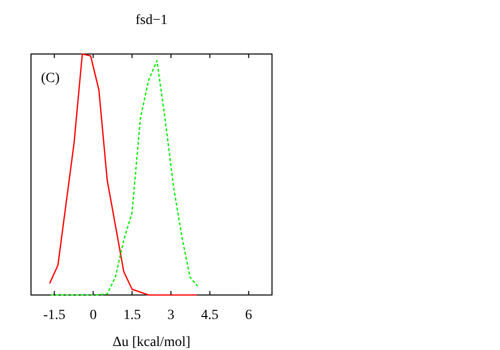  I want to click on annotation: (C), so click(50, 78).